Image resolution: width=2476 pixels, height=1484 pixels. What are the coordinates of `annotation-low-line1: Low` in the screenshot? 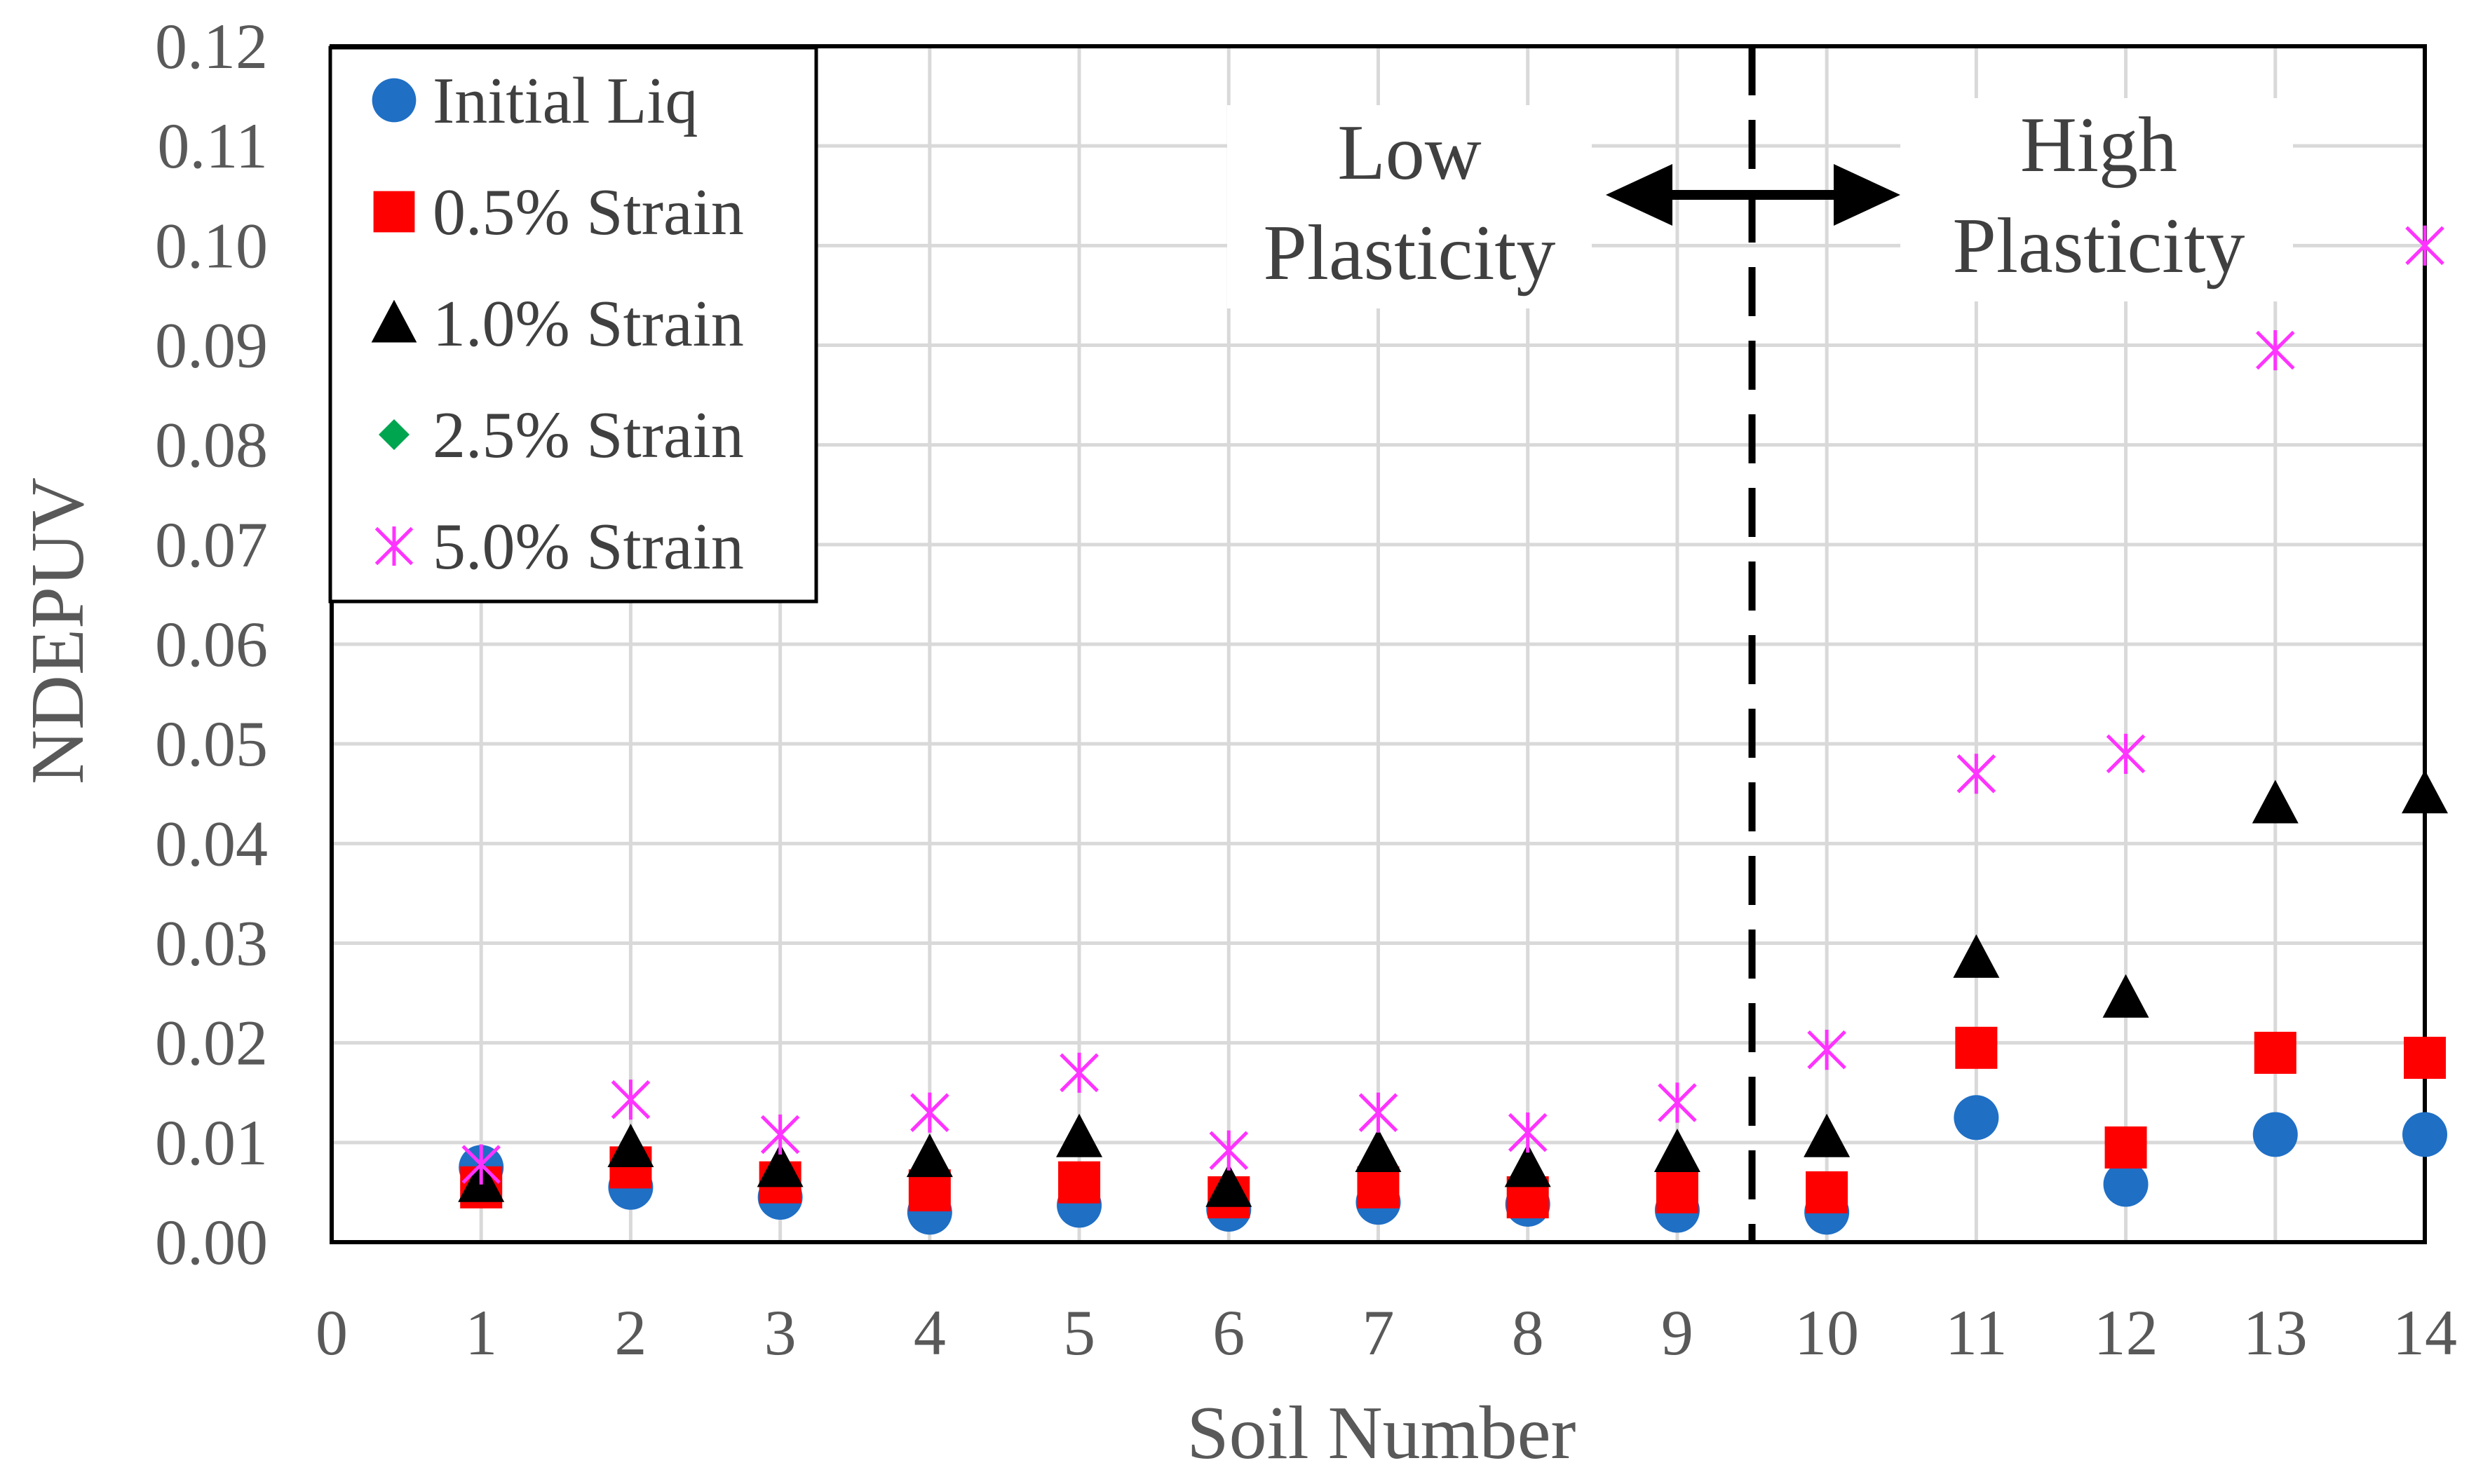 It's located at (1409, 152).